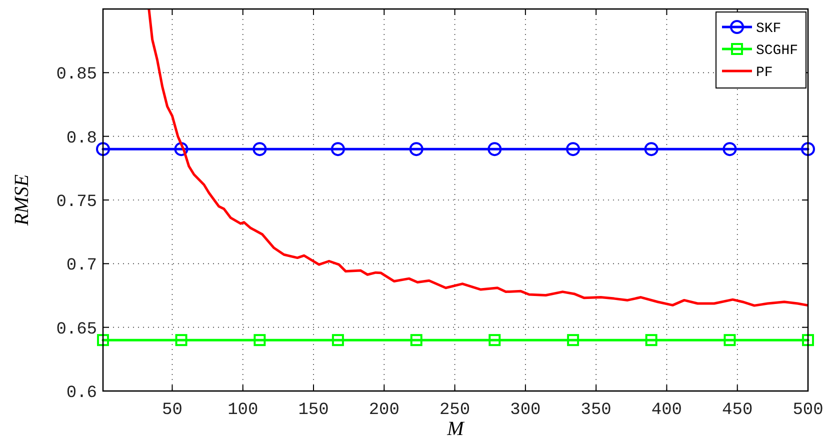  What do you see at coordinates (81, 266) in the screenshot?
I see `y-tick-label: 0.7` at bounding box center [81, 266].